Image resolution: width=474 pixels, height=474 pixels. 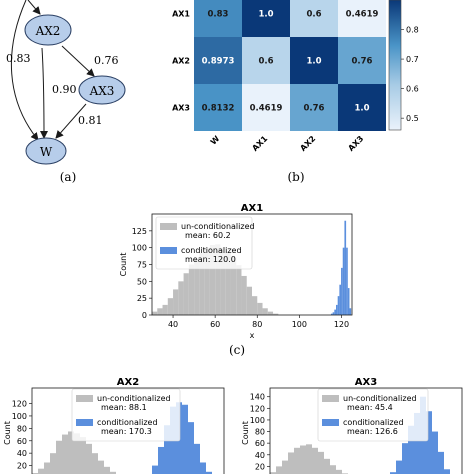 What do you see at coordinates (142, 281) in the screenshot?
I see `y-tick-label: 50` at bounding box center [142, 281].